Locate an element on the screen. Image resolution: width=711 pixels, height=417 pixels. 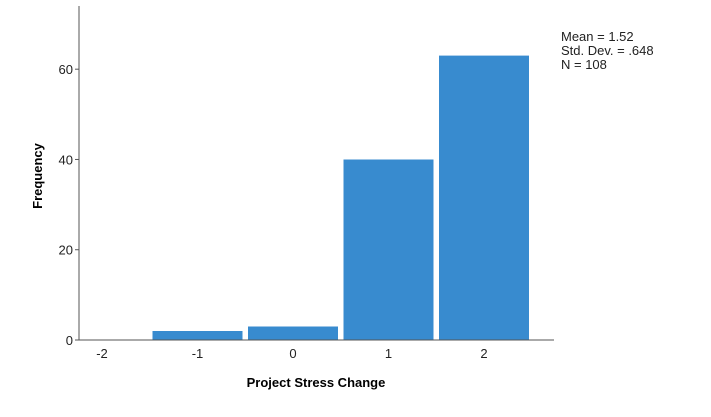
x-tick-label-2: 2 is located at coordinates (483, 353).